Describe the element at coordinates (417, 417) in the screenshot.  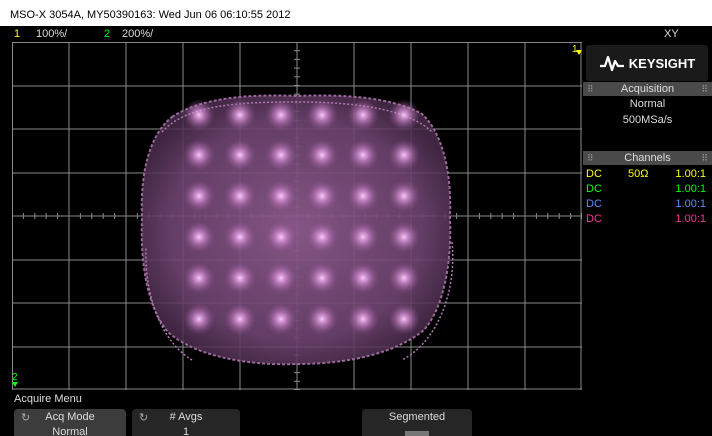
I see `segmented-label: Segmented` at that location.